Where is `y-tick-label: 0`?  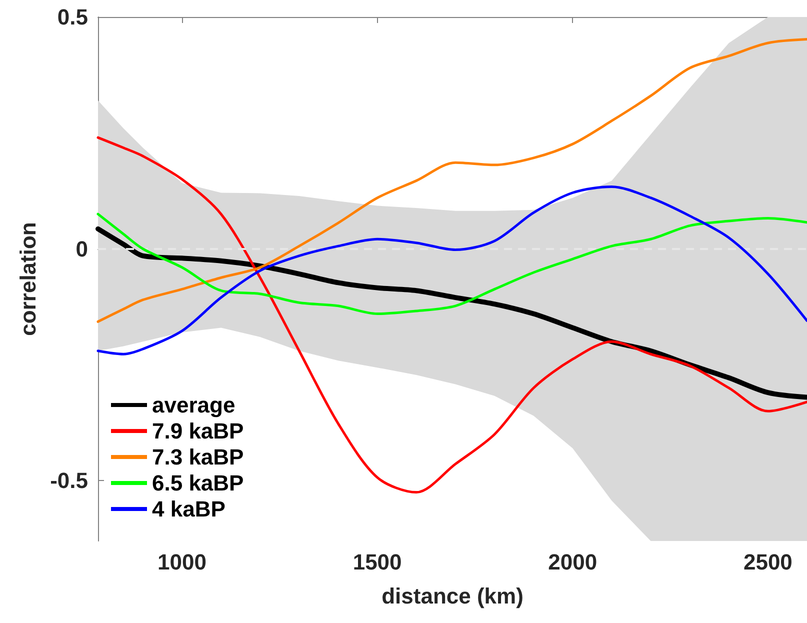 y-tick-label: 0 is located at coordinates (82, 249).